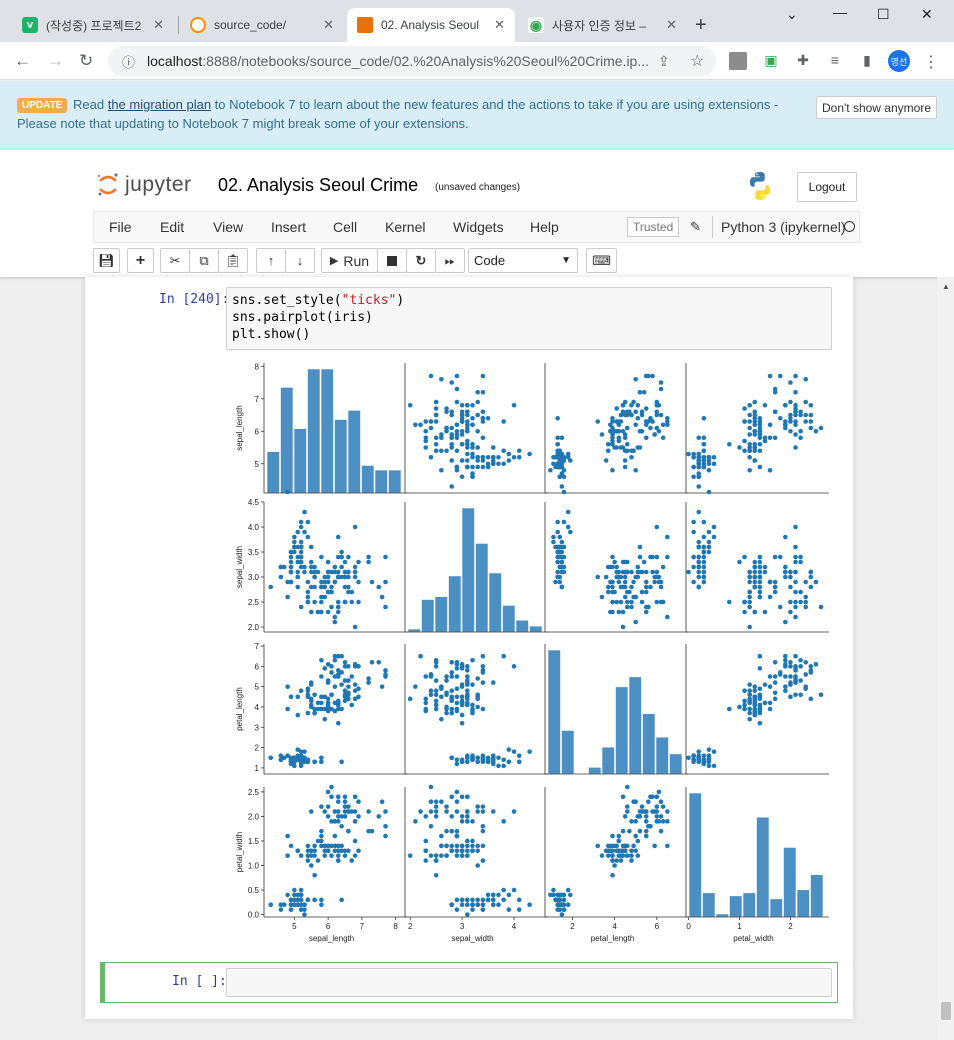  What do you see at coordinates (55, 60) in the screenshot?
I see `forward-arrow-icon: →` at bounding box center [55, 60].